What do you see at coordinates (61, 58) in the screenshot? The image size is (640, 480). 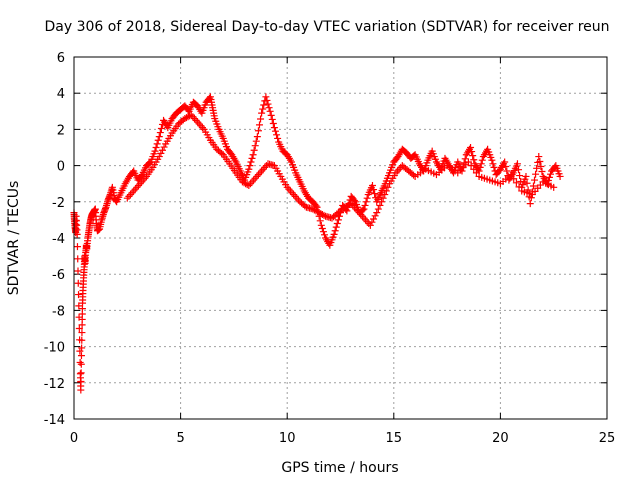 I see `y-tick-label: 6` at bounding box center [61, 58].